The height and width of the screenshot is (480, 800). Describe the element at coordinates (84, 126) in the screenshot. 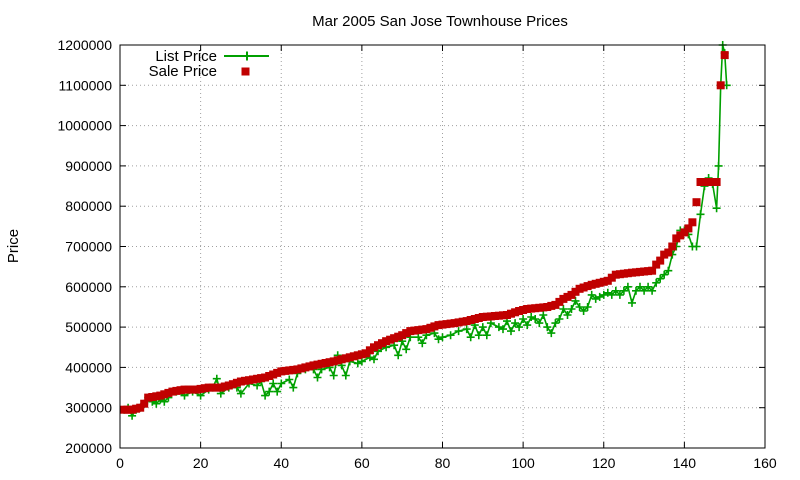

I see `y-tick-label: 1000000` at that location.